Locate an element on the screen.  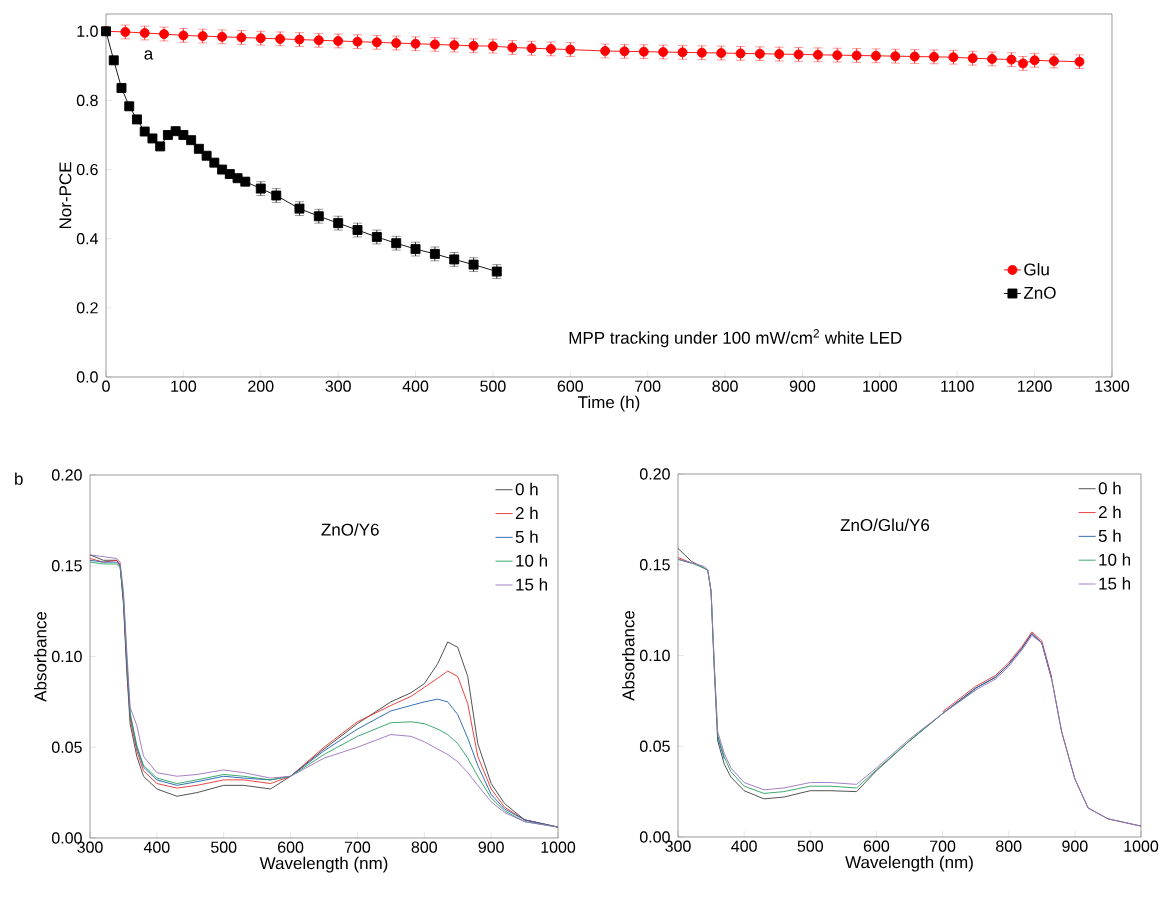
y-tick-label: 0.0 is located at coordinates (87, 377).